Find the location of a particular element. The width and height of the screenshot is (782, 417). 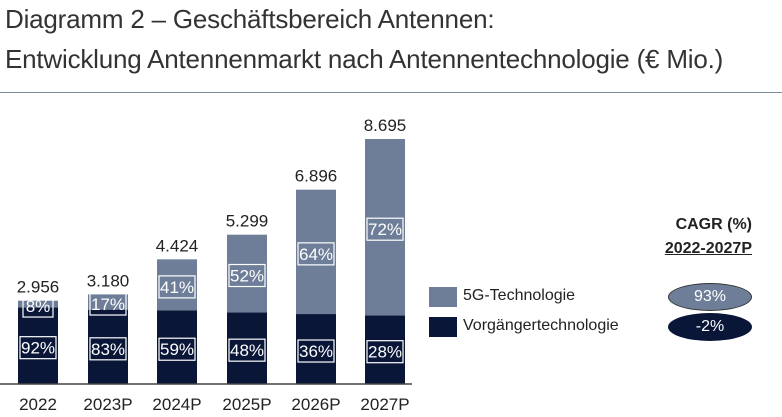

legend-label-legacy: Vorgängertechnologie is located at coordinates (541, 325).